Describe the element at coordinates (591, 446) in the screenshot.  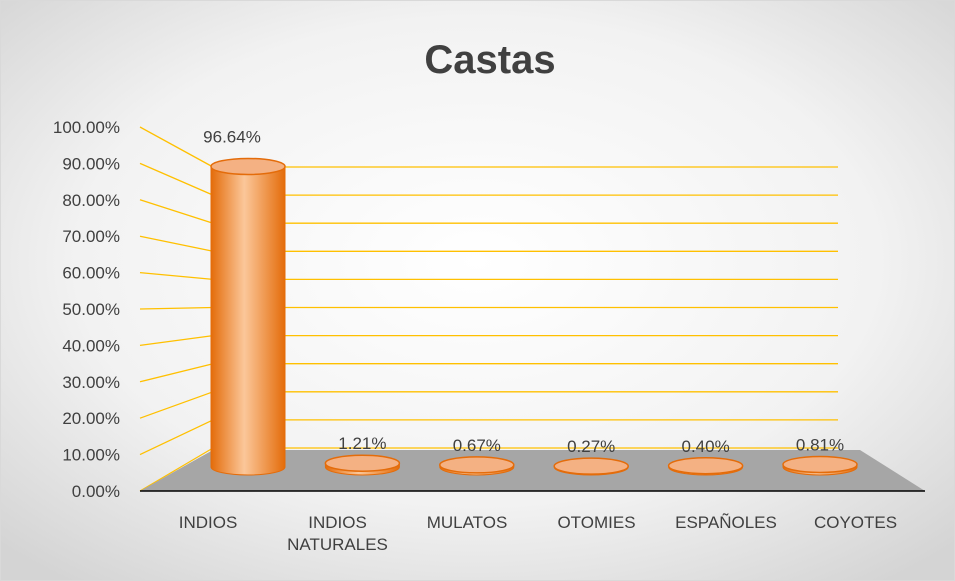
I see `data-label: 0.27%` at that location.